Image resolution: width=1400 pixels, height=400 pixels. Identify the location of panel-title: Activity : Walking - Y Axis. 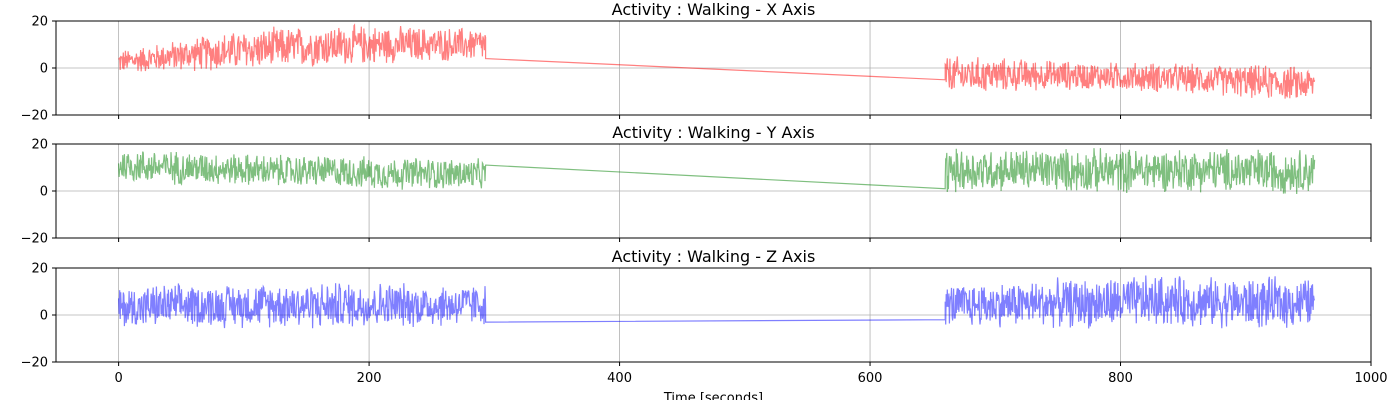
(713, 132).